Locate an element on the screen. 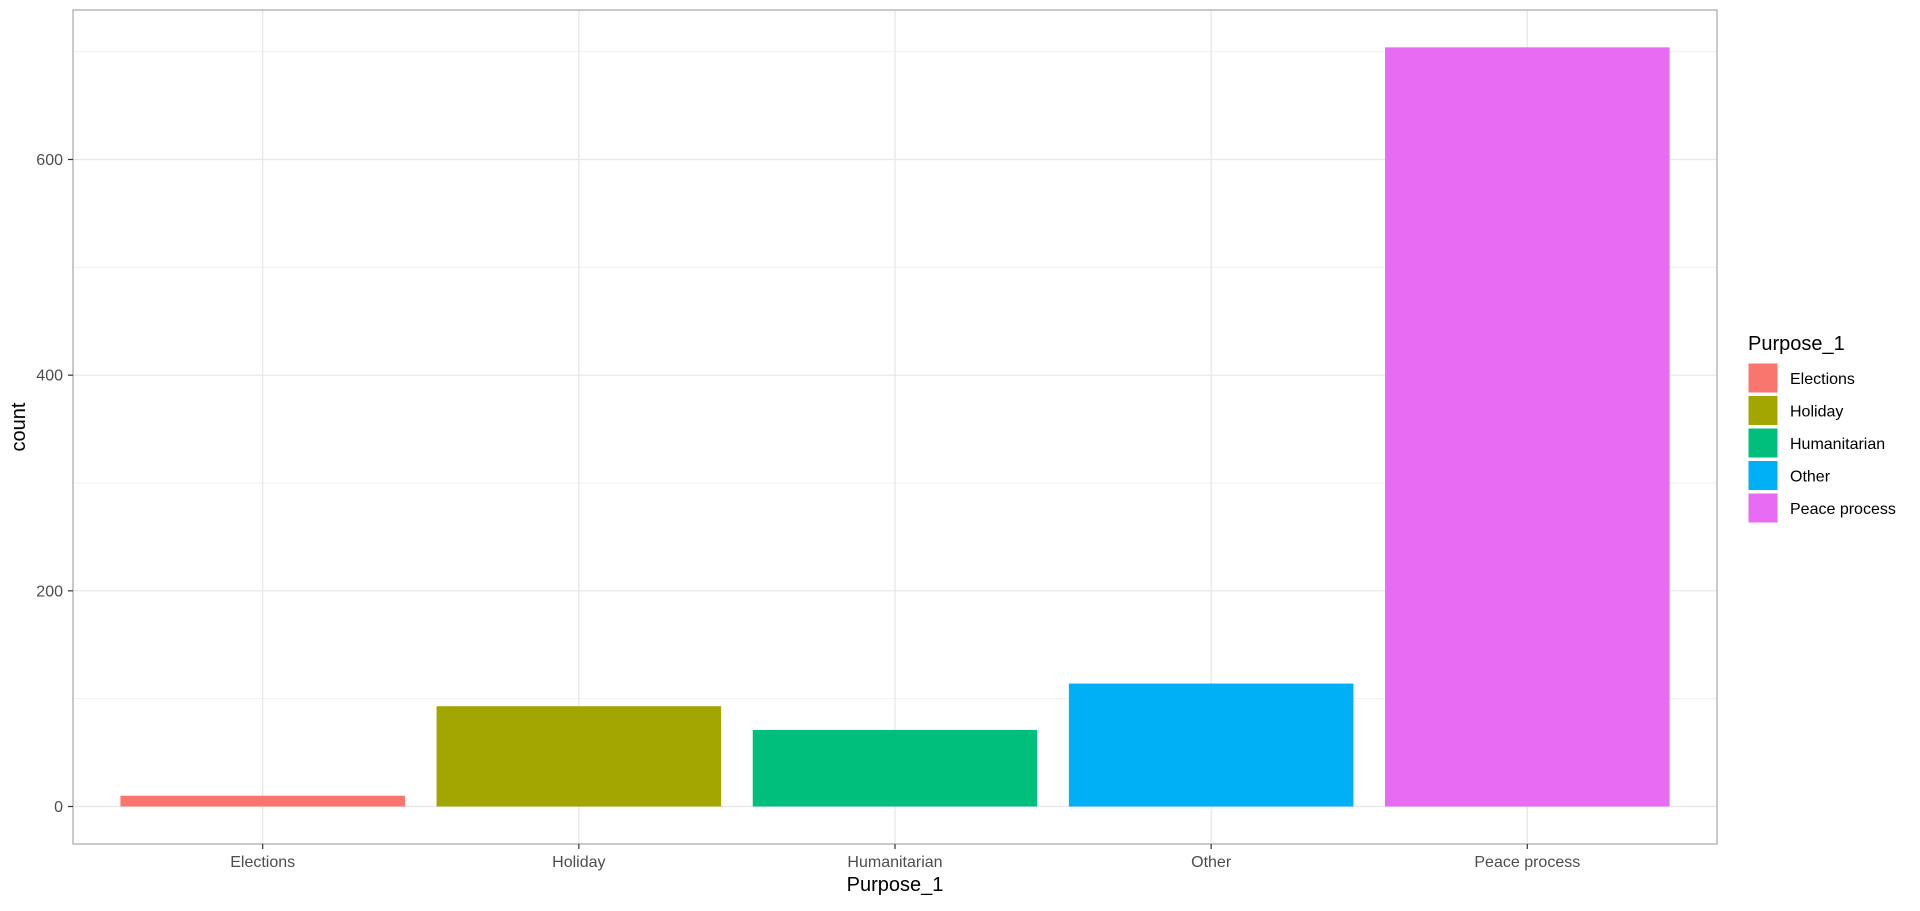 The width and height of the screenshot is (1920, 911). bar-humanitarian is located at coordinates (895, 768).